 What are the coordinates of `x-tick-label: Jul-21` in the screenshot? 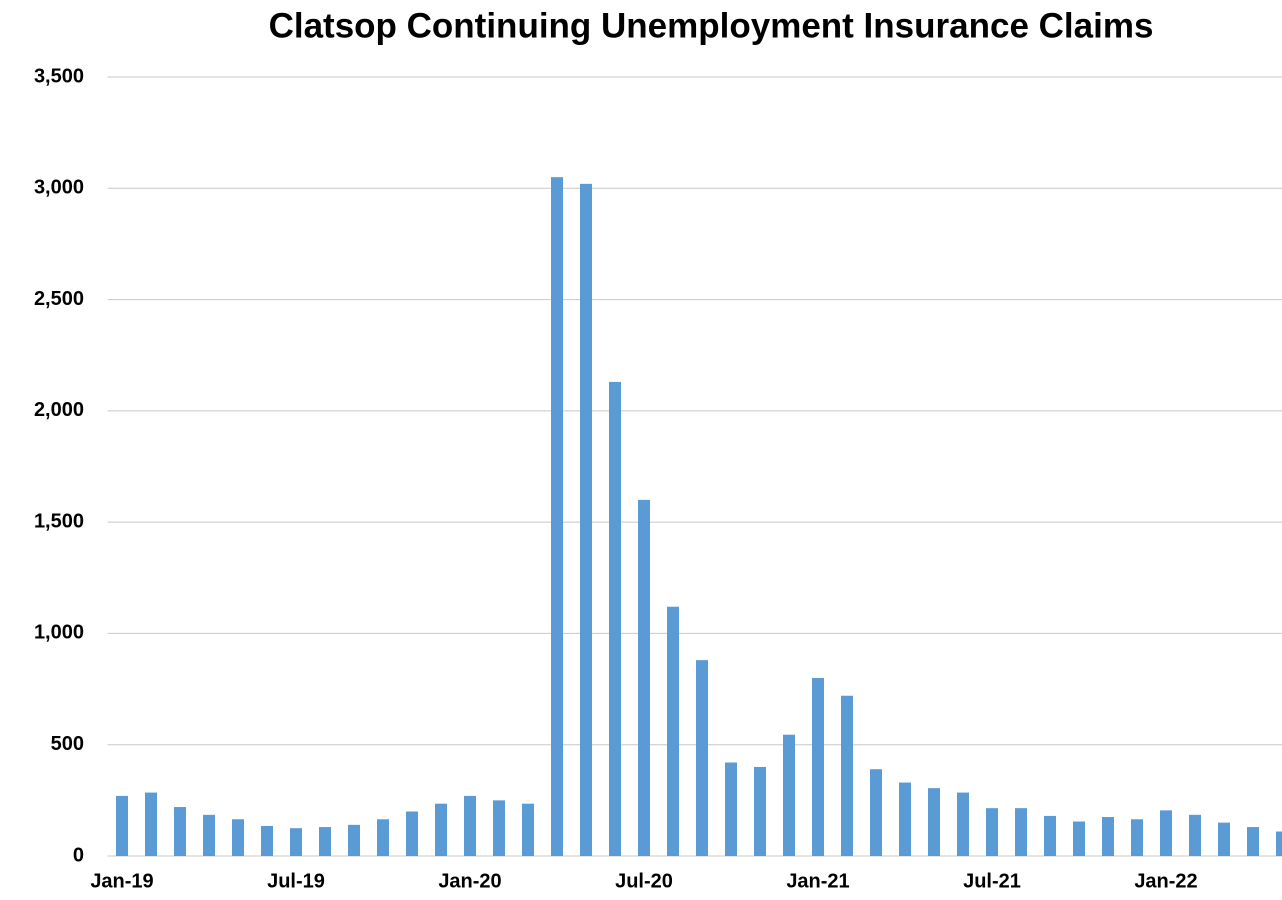 It's located at (992, 881).